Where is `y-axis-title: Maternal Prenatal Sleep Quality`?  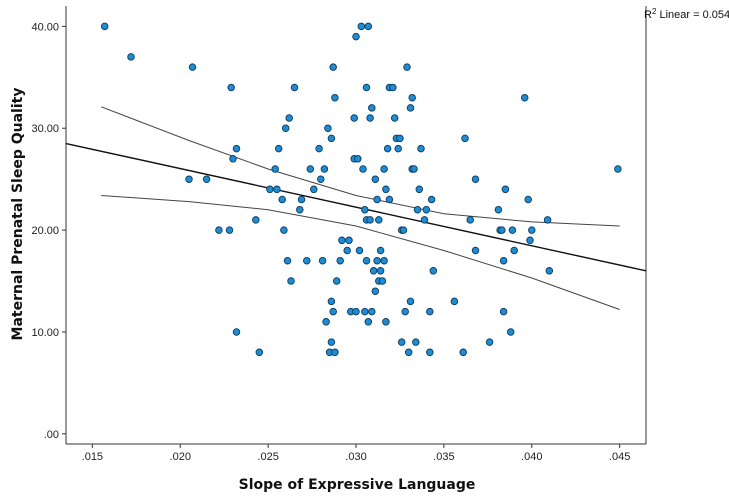 y-axis-title: Maternal Prenatal Sleep Quality is located at coordinates (18, 214).